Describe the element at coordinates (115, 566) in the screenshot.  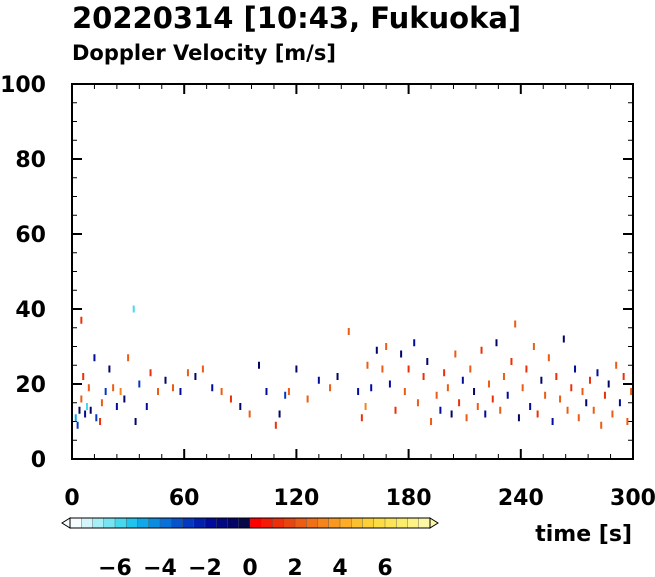
I see `colorbar-tick-label: −6` at that location.